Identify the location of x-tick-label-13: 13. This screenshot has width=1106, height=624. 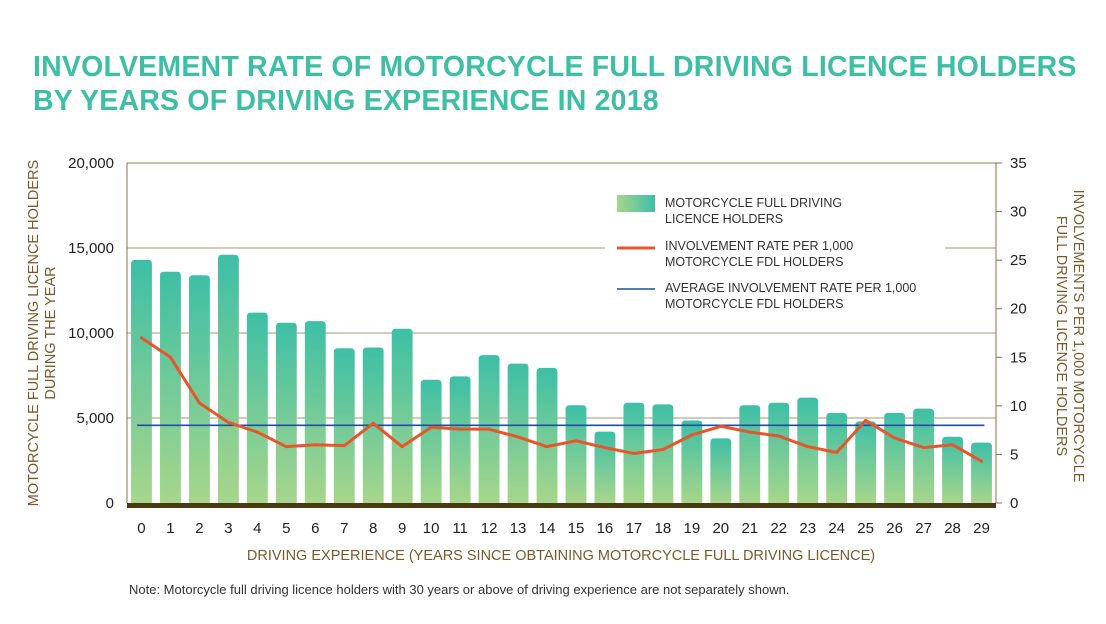
(518, 528).